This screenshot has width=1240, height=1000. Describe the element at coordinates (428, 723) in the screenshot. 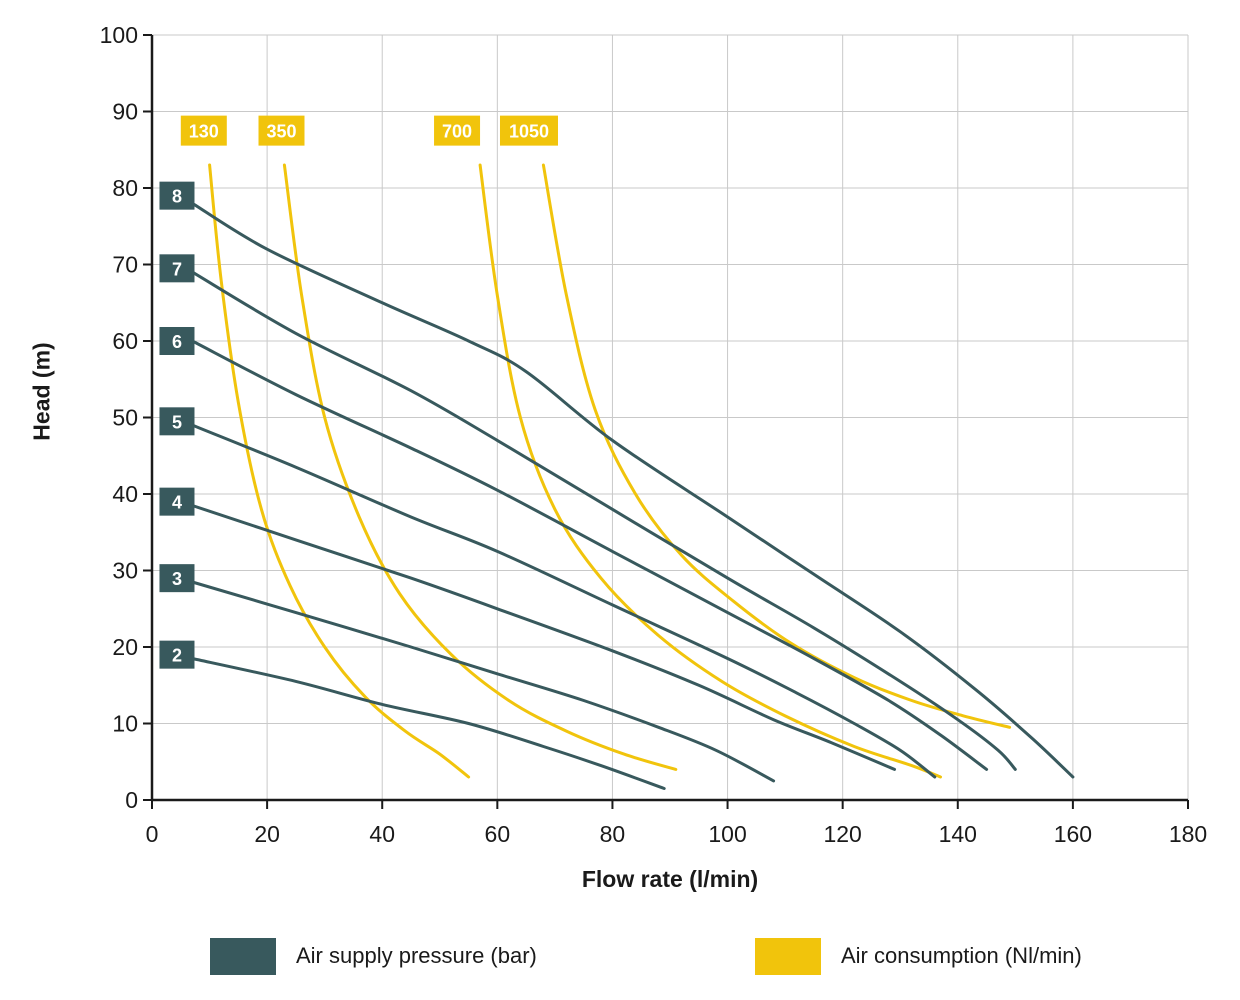

I see `pressure-curve-2bar` at that location.